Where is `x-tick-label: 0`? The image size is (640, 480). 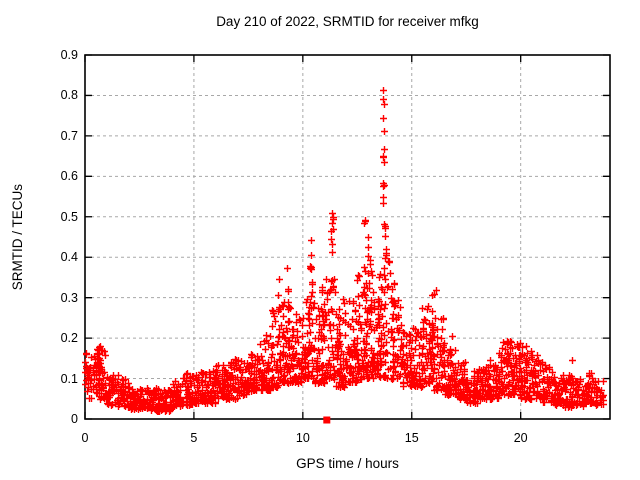
x-tick-label: 0 is located at coordinates (85, 438).